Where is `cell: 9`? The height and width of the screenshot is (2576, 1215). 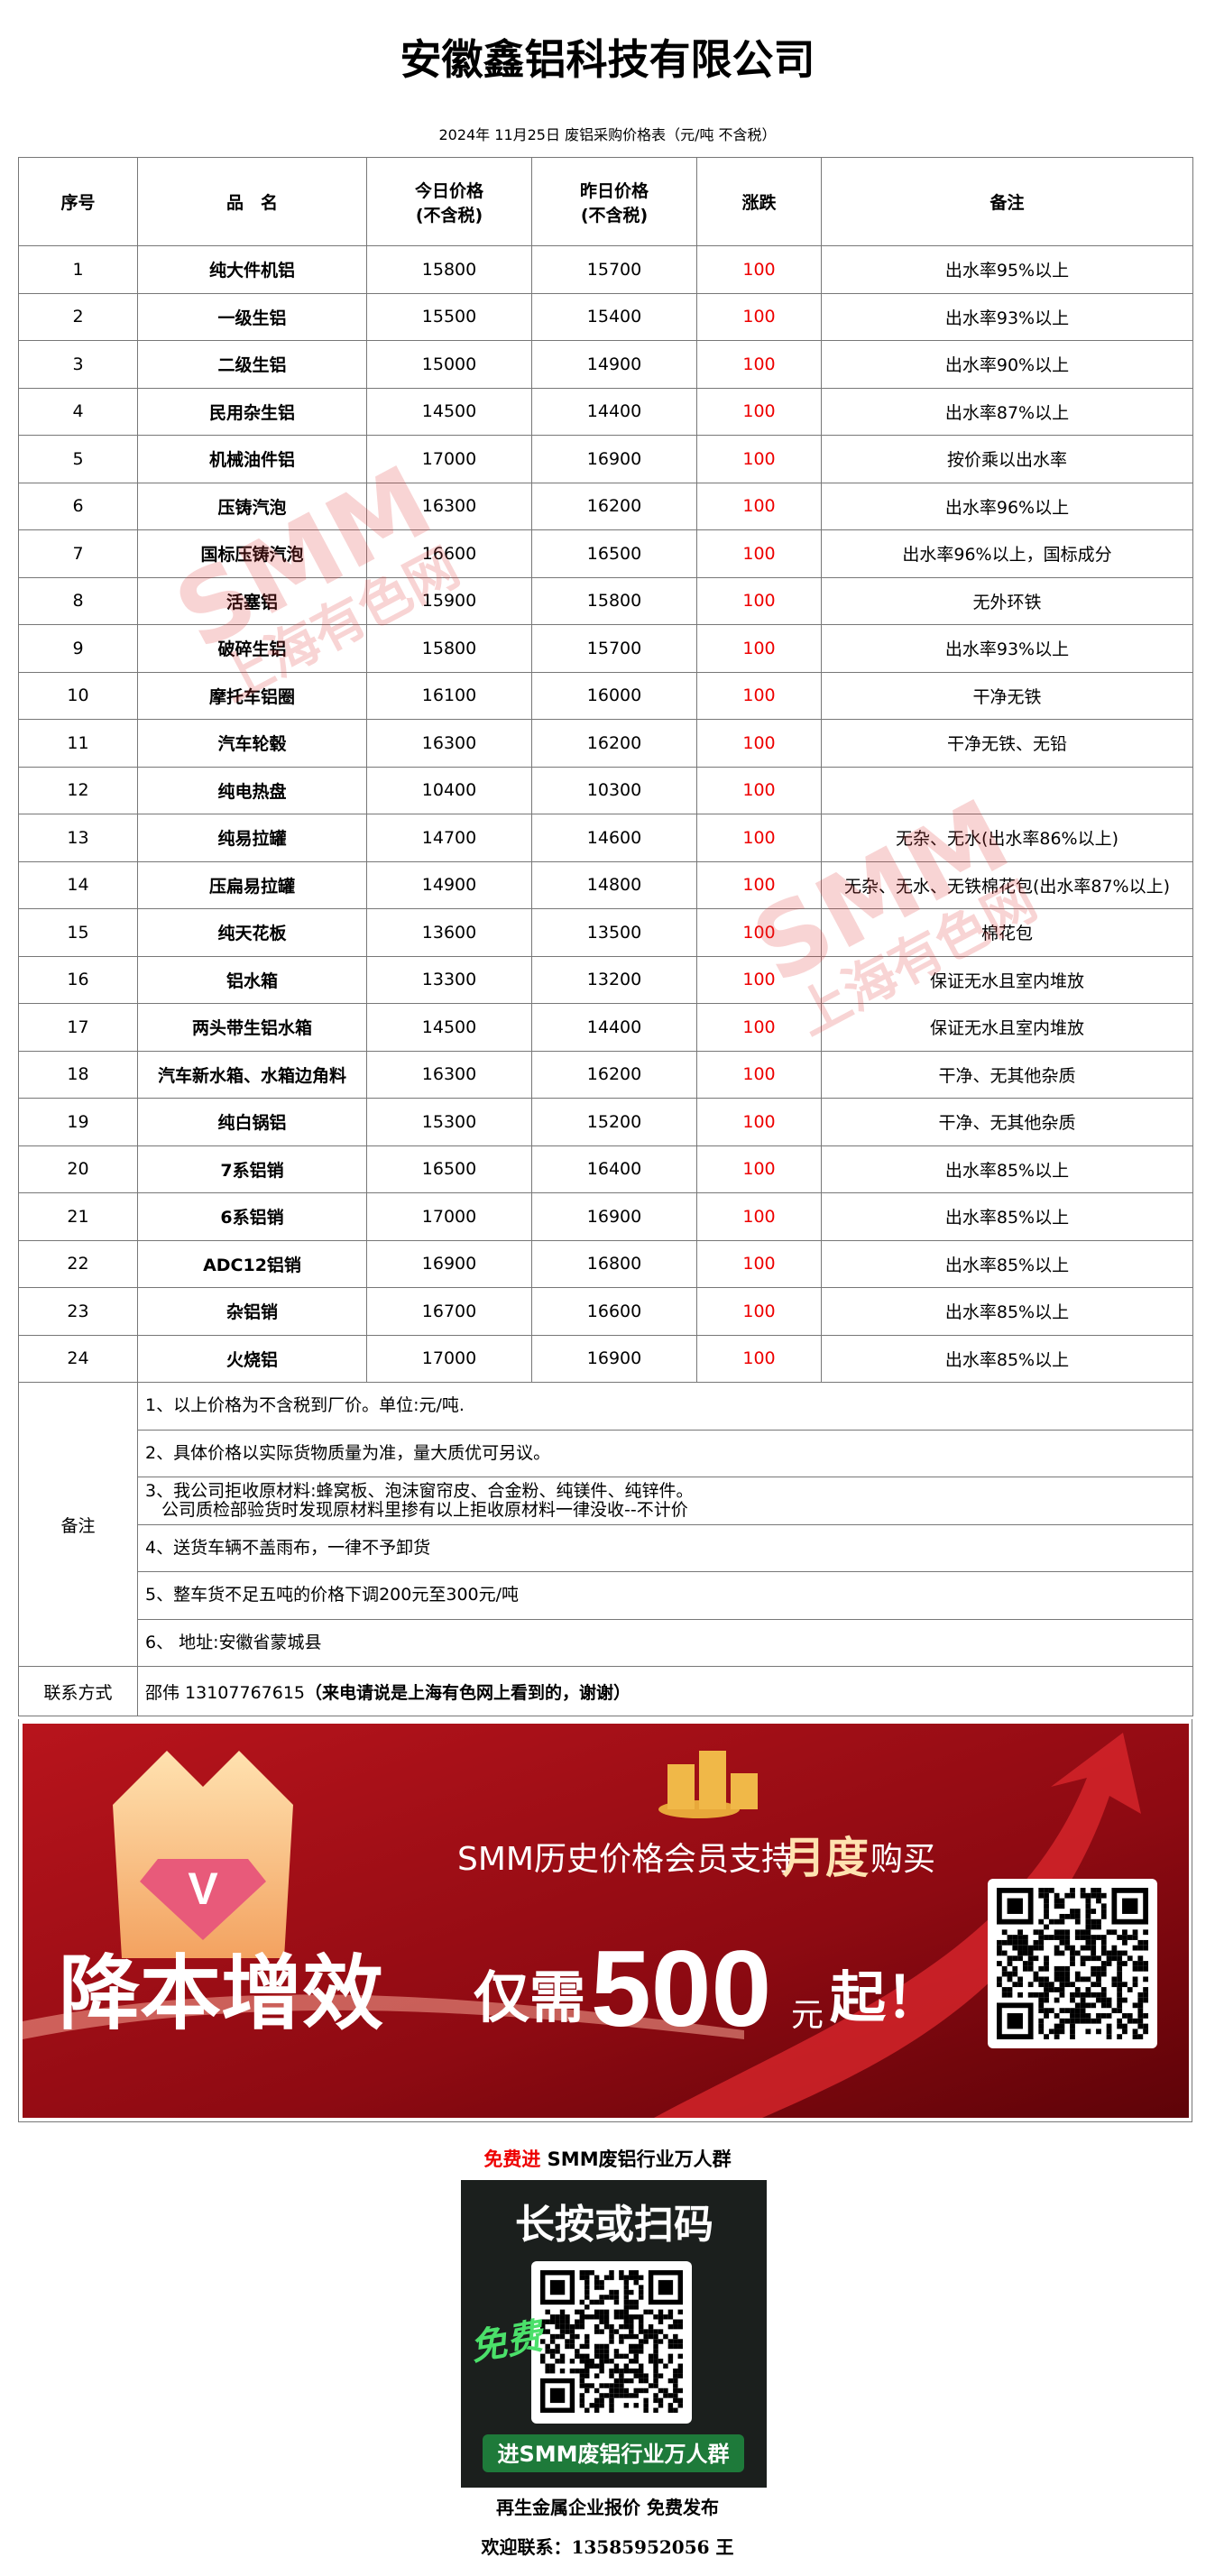 cell: 9 is located at coordinates (78, 648).